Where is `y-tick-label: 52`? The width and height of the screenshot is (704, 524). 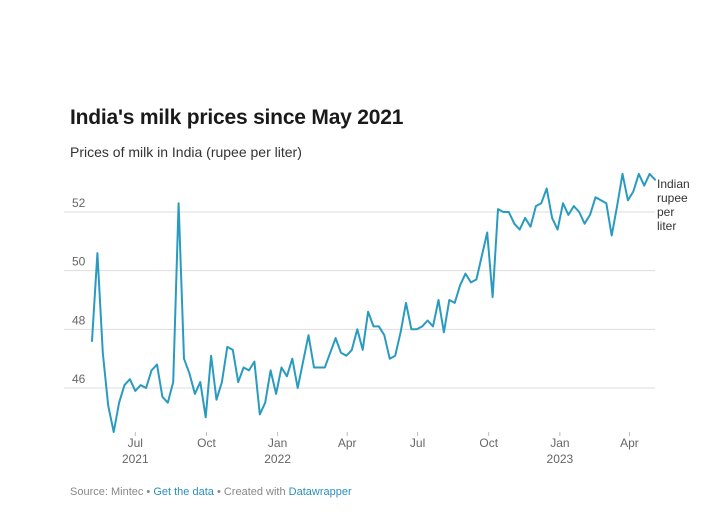 y-tick-label: 52 is located at coordinates (79, 203).